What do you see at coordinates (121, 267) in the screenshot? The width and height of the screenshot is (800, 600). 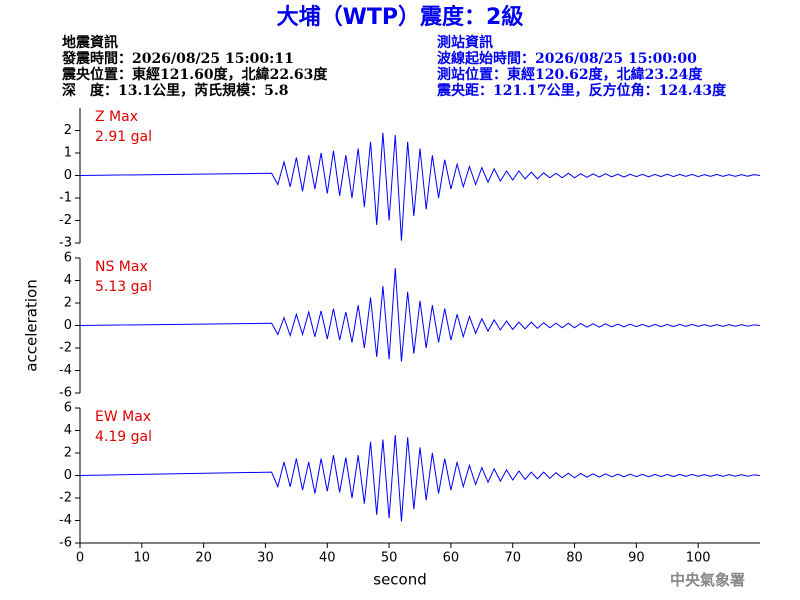 I see `panel-label: NS Max` at bounding box center [121, 267].